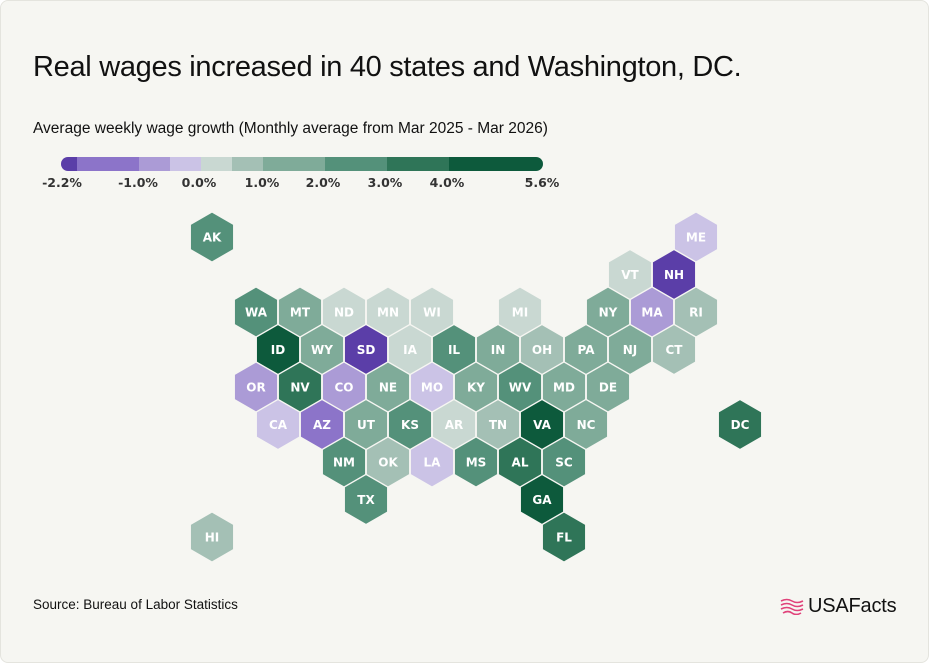  Describe the element at coordinates (652, 312) in the screenshot. I see `state-hex-ma: MA` at that location.